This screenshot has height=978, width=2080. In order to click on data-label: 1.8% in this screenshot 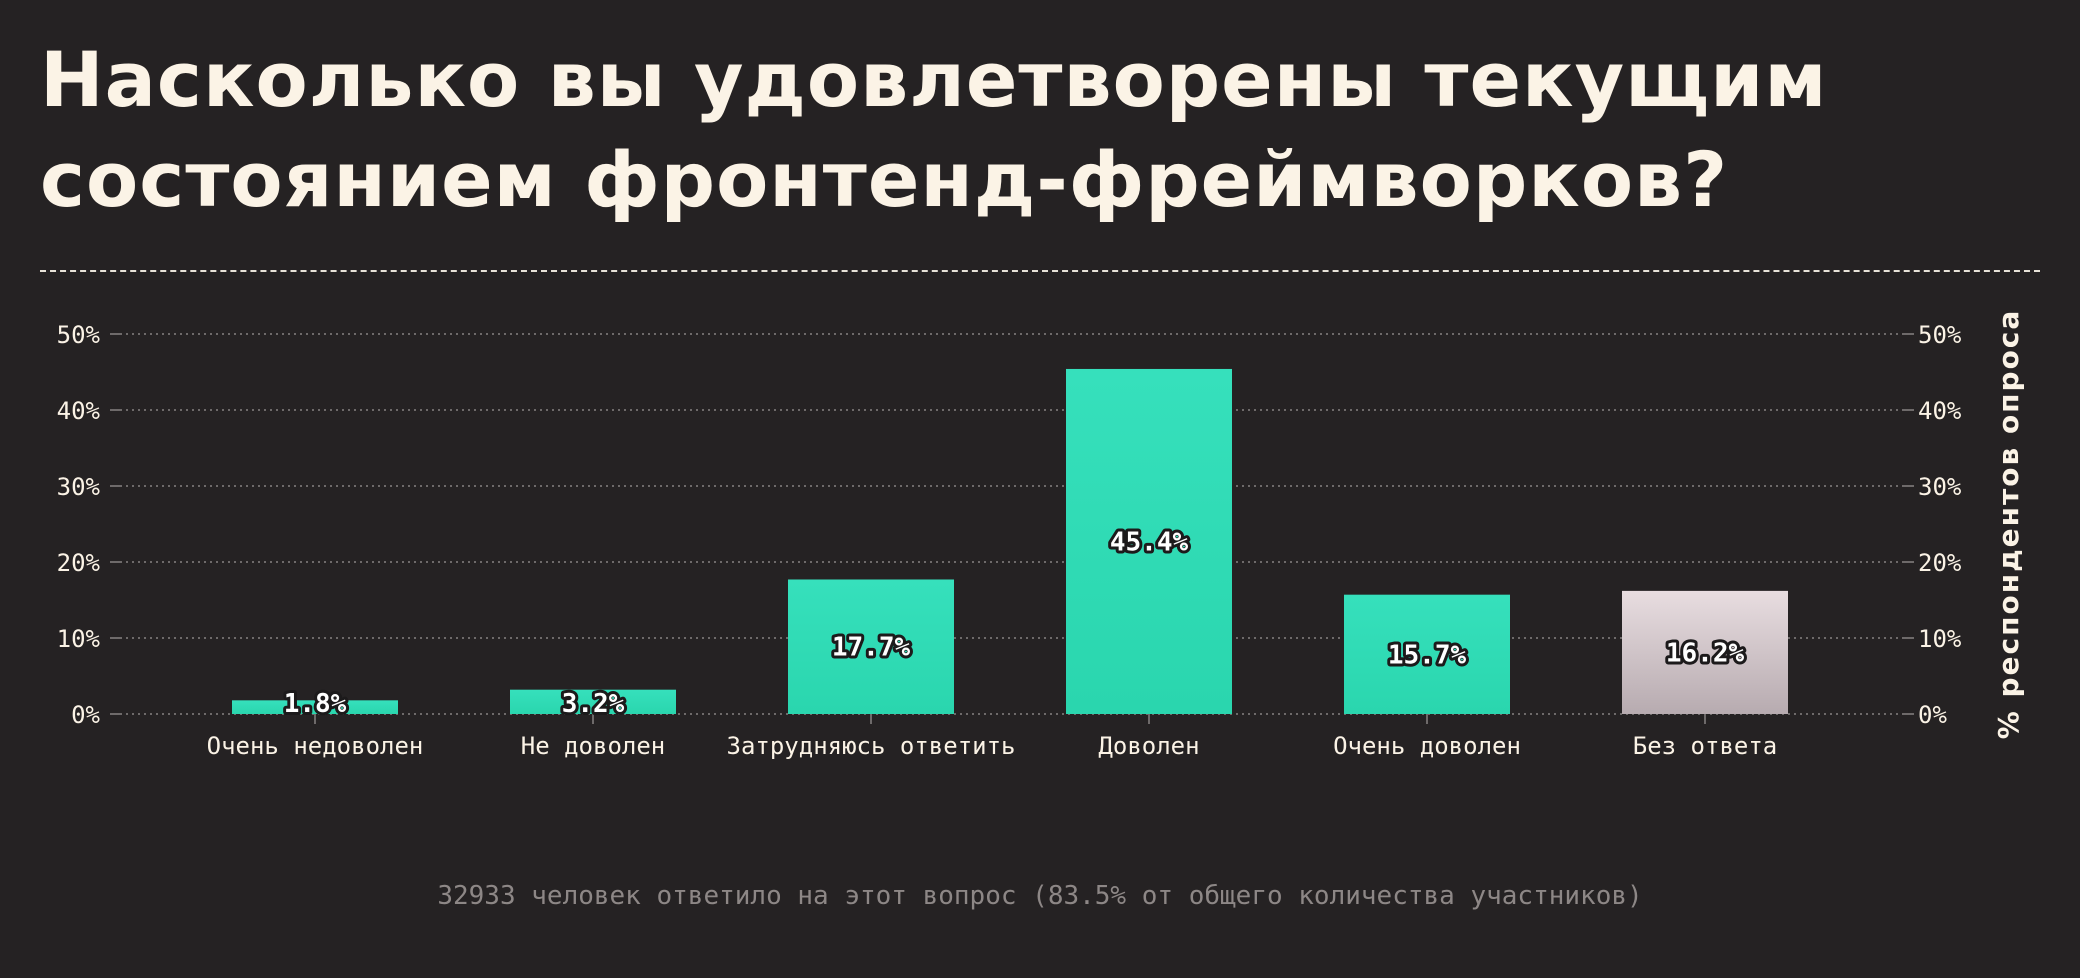, I will do `click(315, 704)`.